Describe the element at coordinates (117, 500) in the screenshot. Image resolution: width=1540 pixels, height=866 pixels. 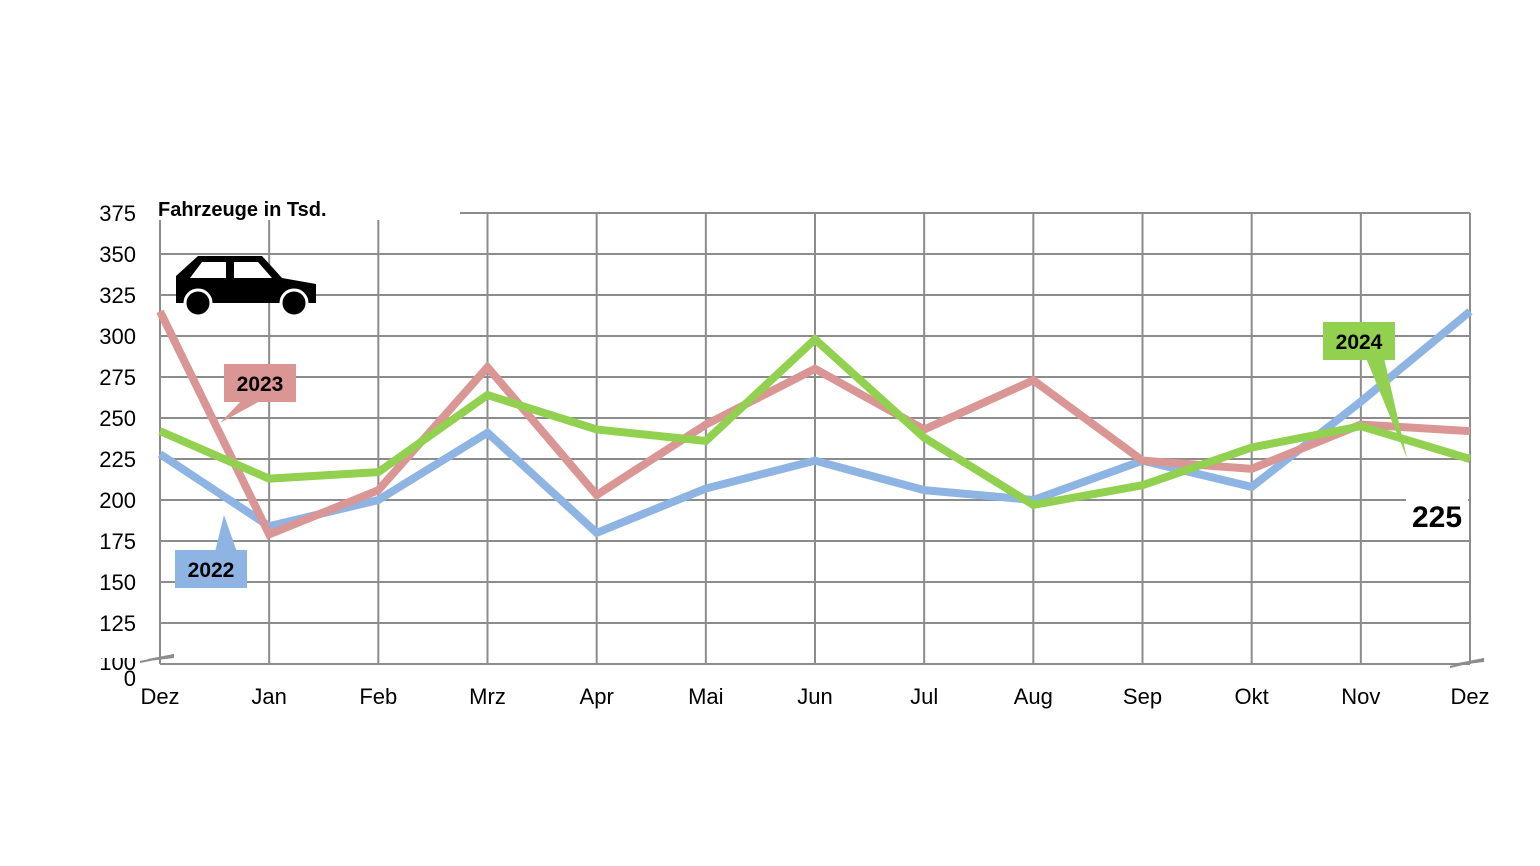
I see `y-tick-label: 200` at that location.